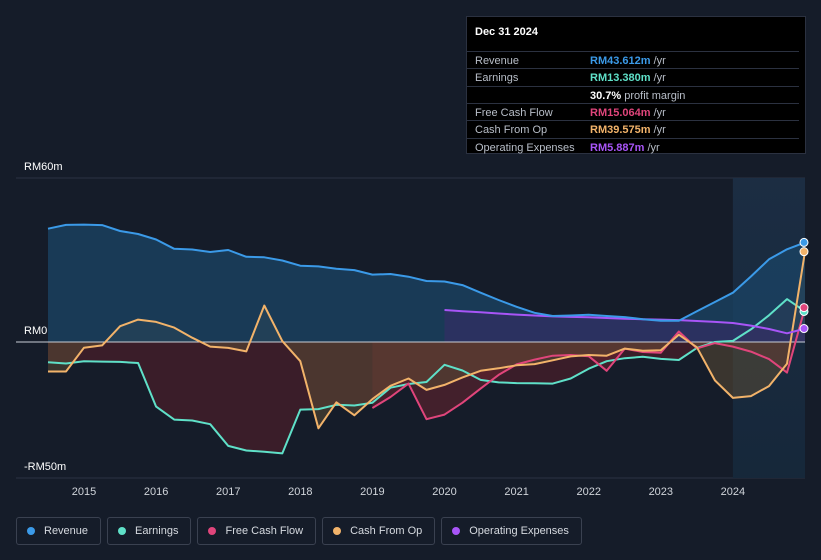 The width and height of the screenshot is (821, 560). Describe the element at coordinates (625, 147) in the screenshot. I see `tooltip-row-value: RM5.887m /yr` at that location.